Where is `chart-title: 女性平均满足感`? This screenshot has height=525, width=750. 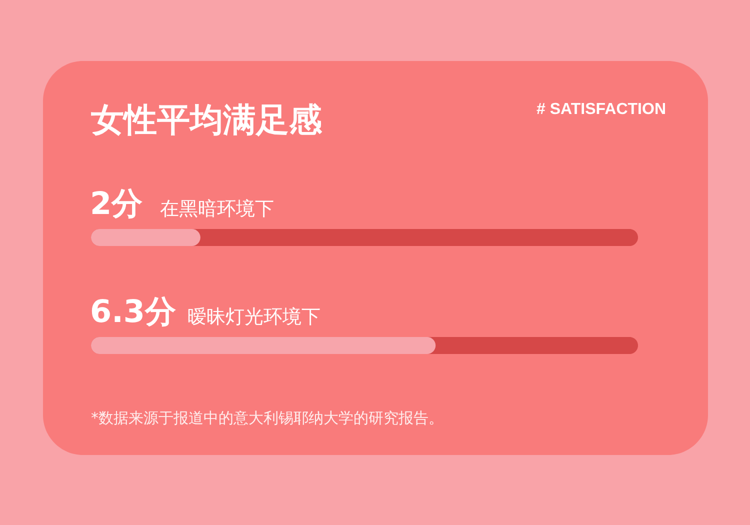 chart-title: 女性平均满足感 is located at coordinates (206, 119).